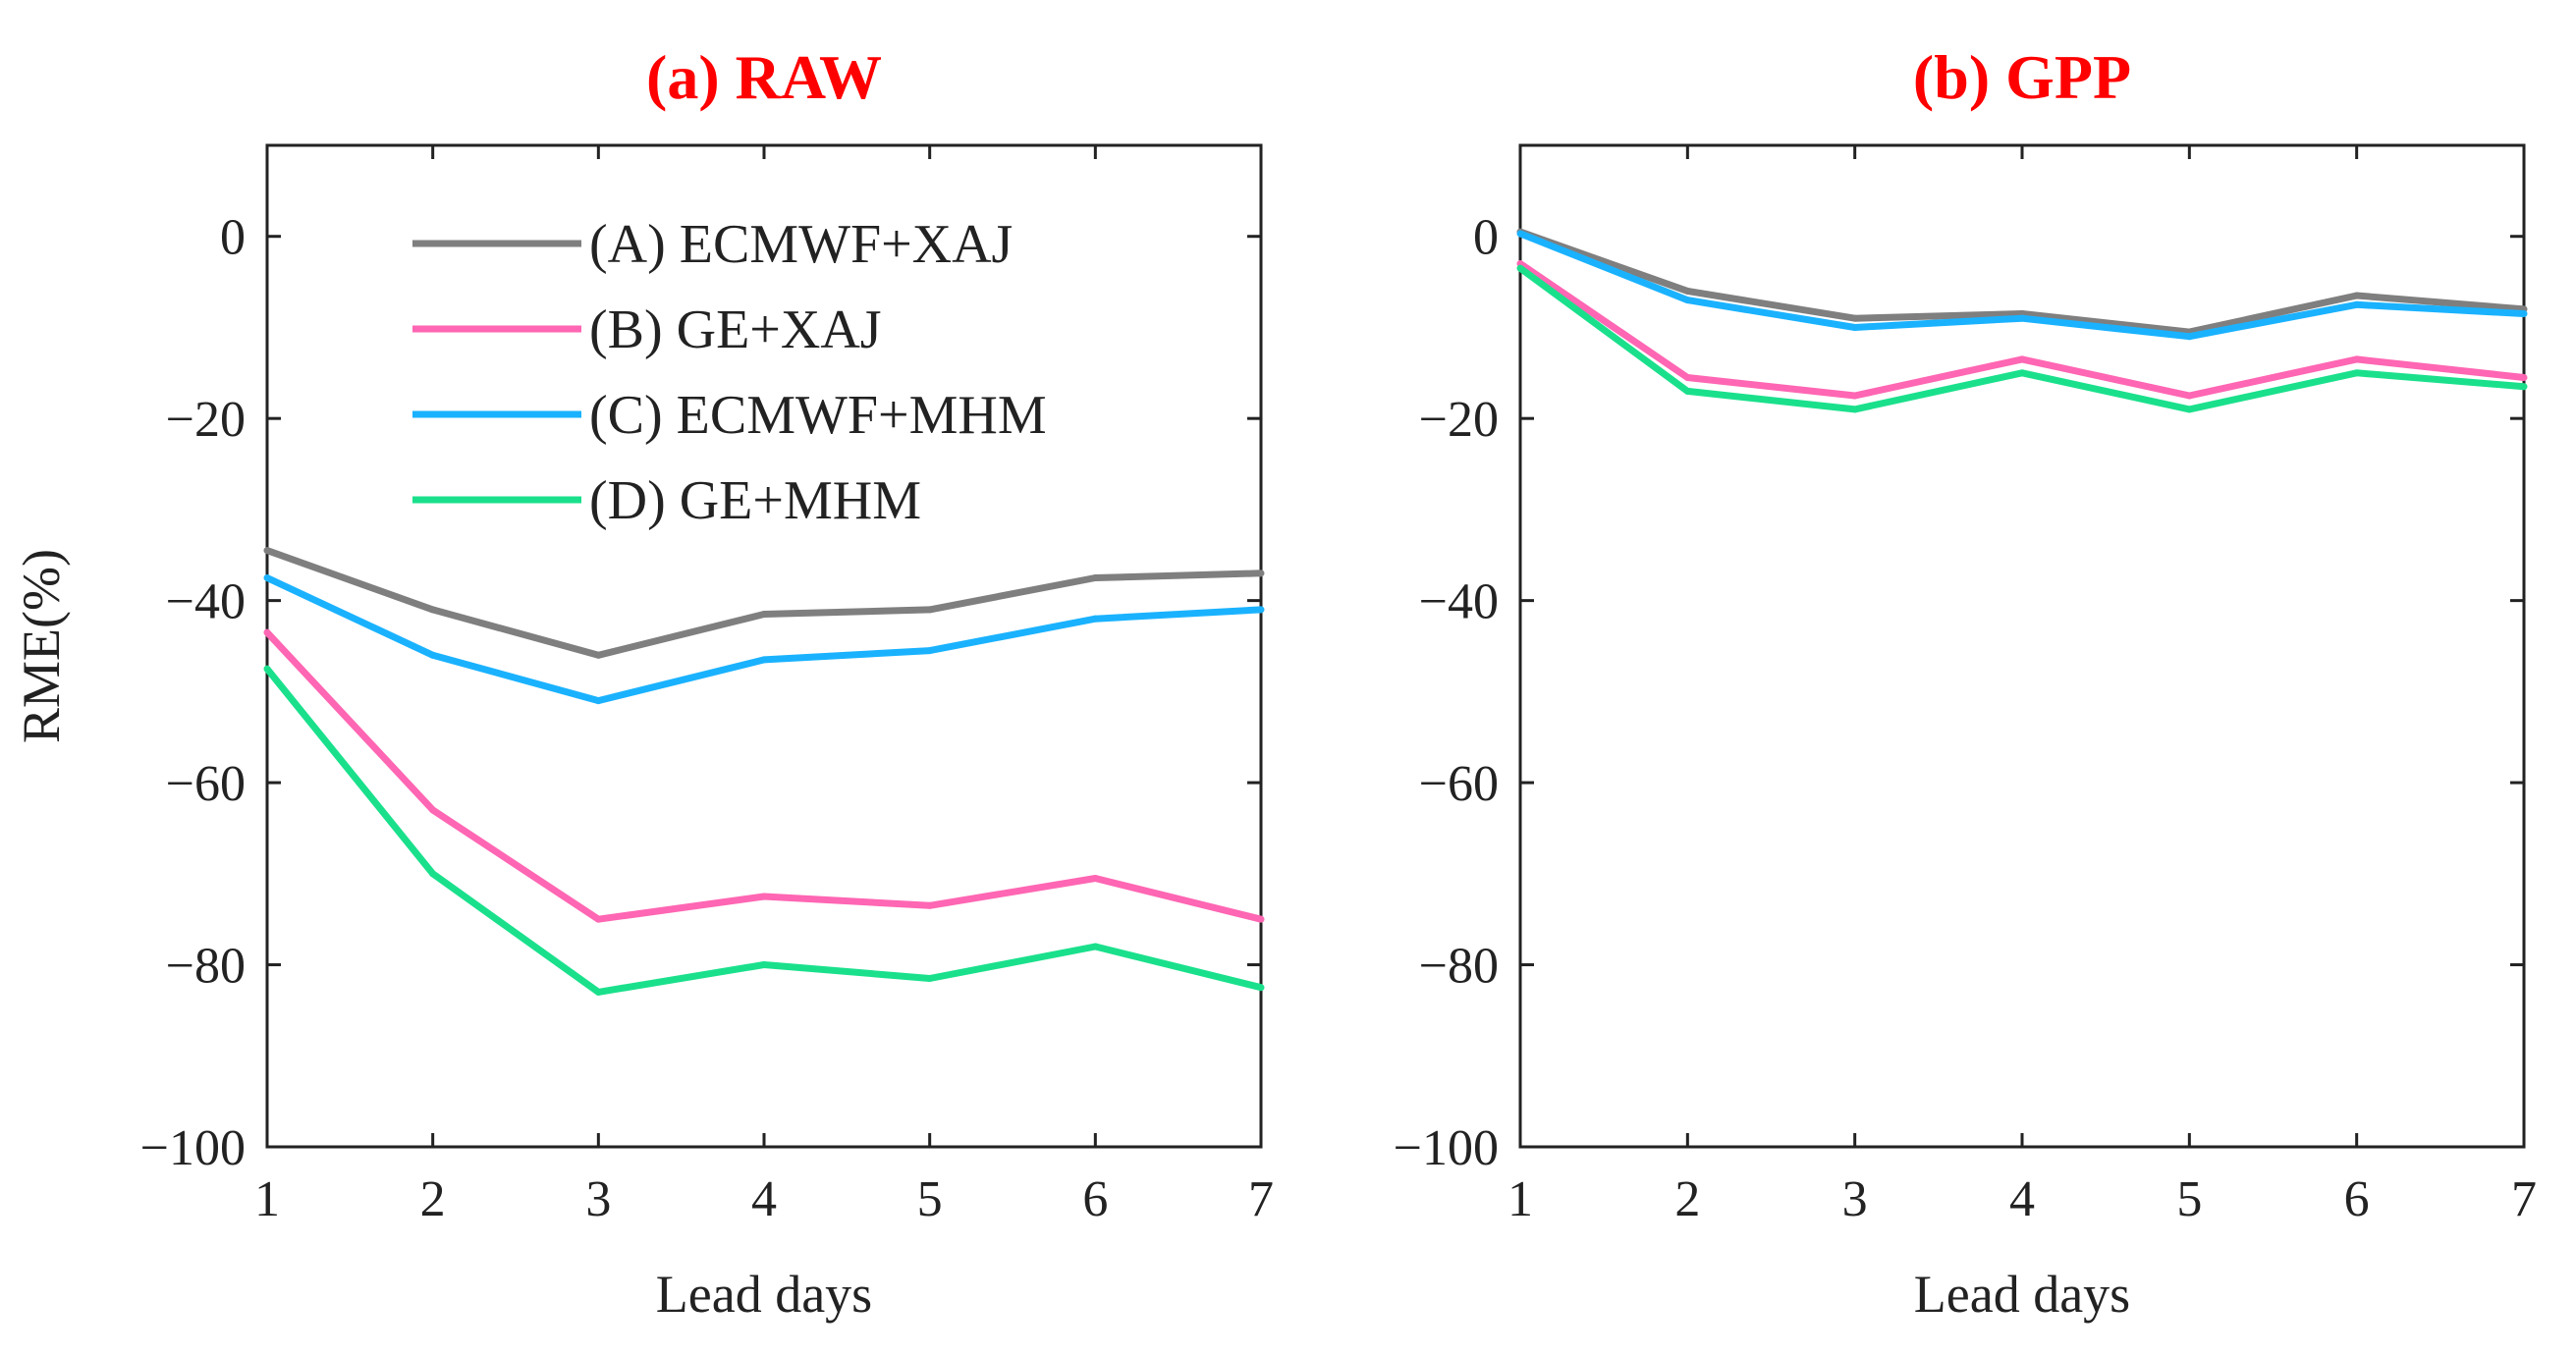 The image size is (2576, 1356). I want to click on panel-2-y-tick-label: −80, so click(1459, 967).